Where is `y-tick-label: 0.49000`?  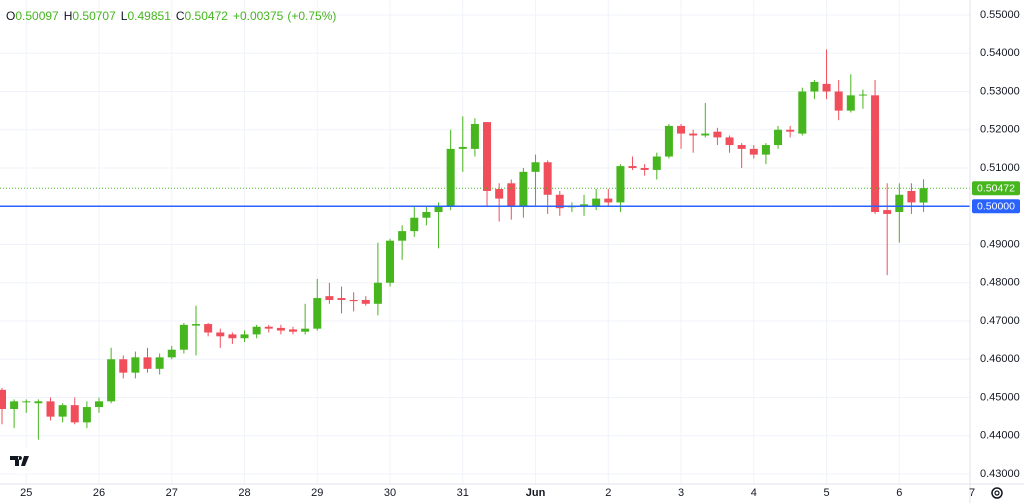 y-tick-label: 0.49000 is located at coordinates (1000, 244).